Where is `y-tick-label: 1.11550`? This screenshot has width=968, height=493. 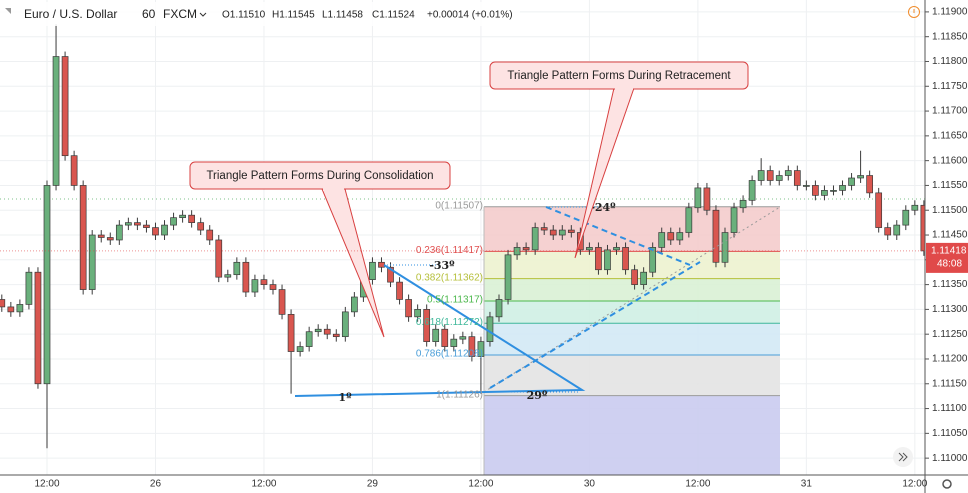 y-tick-label: 1.11550 is located at coordinates (950, 185).